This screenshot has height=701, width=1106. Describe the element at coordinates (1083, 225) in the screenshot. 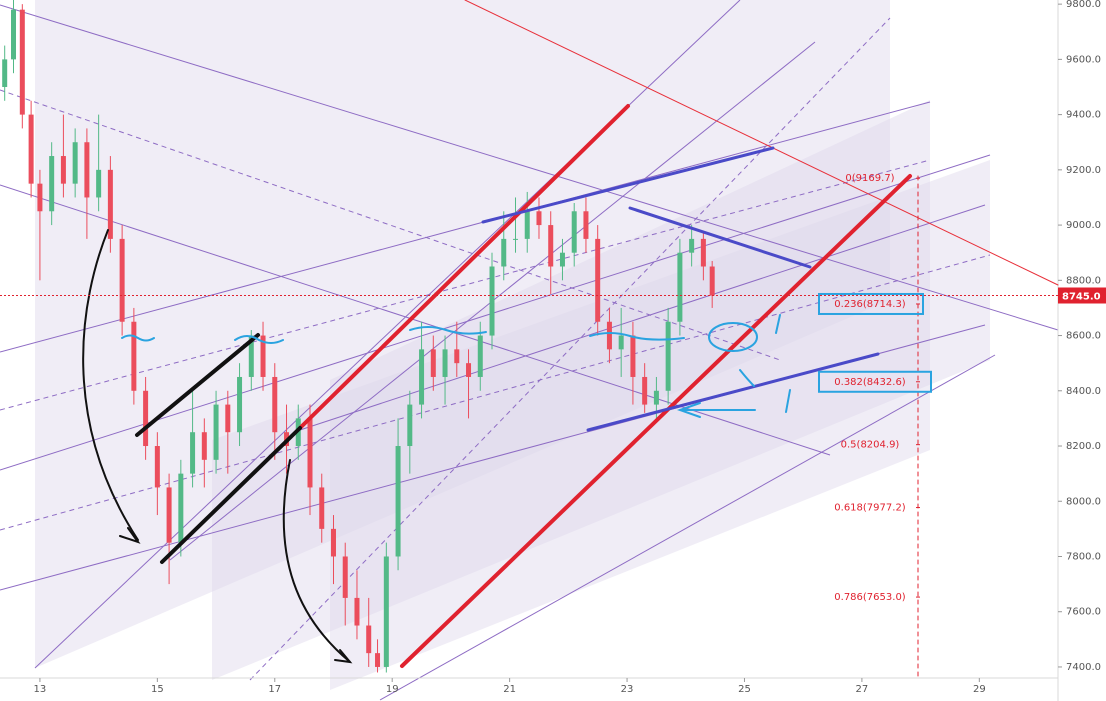

I see `y-tick-label: 9000.0` at that location.